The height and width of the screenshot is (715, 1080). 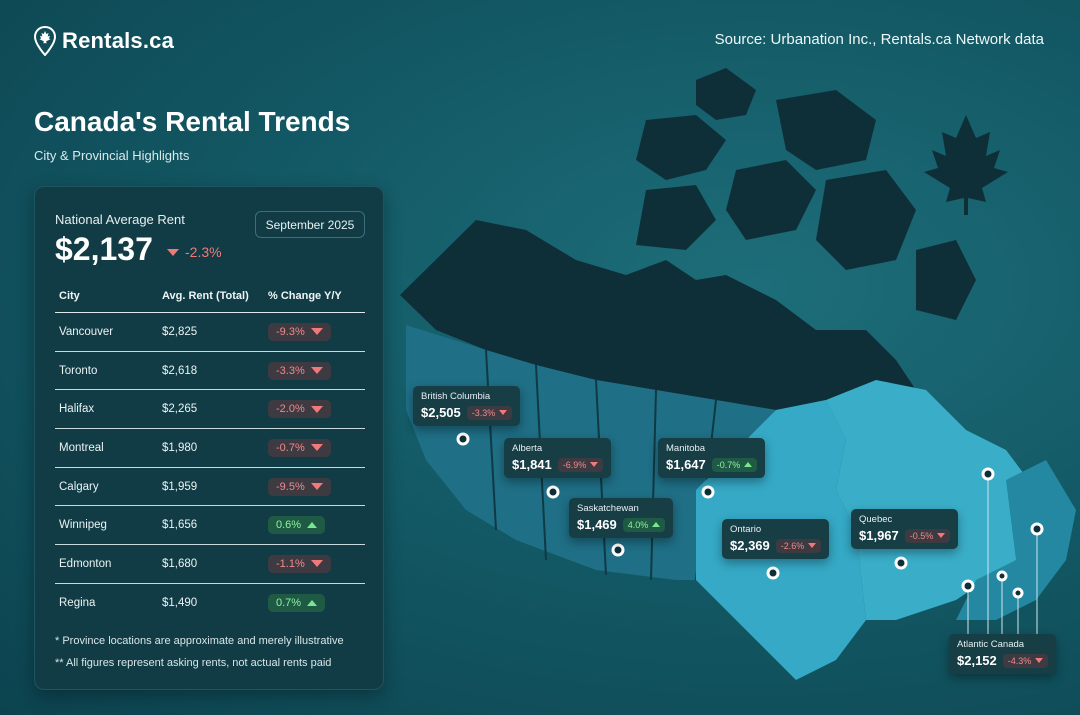 I want to click on province-rent: $2,152, so click(x=977, y=660).